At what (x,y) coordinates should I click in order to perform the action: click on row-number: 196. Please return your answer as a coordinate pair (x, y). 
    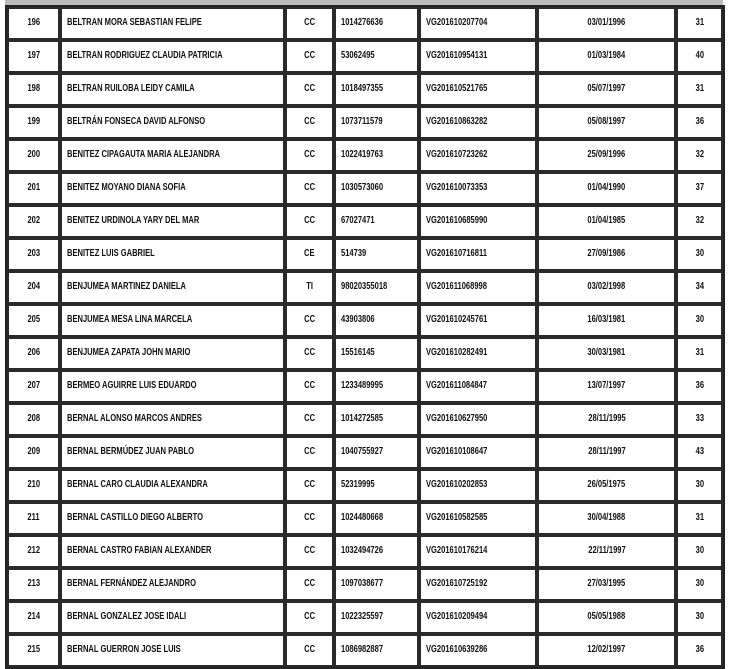
    Looking at the image, I should click on (33, 22).